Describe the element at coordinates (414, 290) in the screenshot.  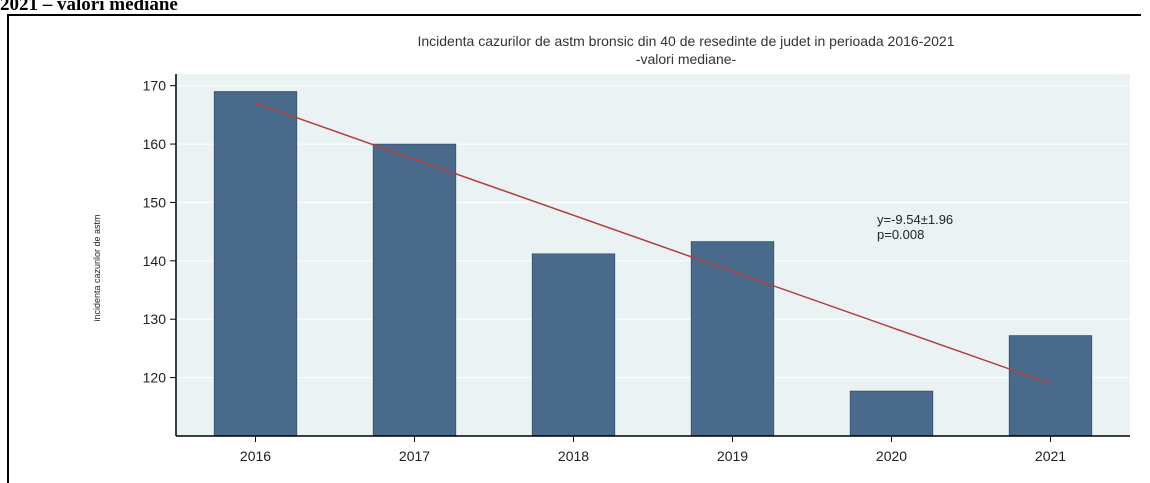
I see `bar-2017` at that location.